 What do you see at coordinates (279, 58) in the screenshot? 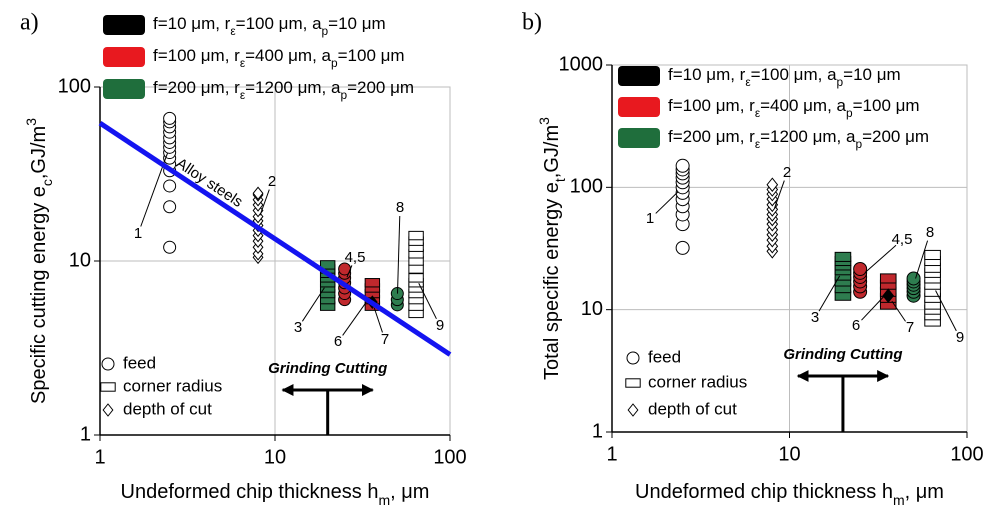
I see `legend-label: f=100 μm, rε=400 μm, ap=100 μm` at bounding box center [279, 58].